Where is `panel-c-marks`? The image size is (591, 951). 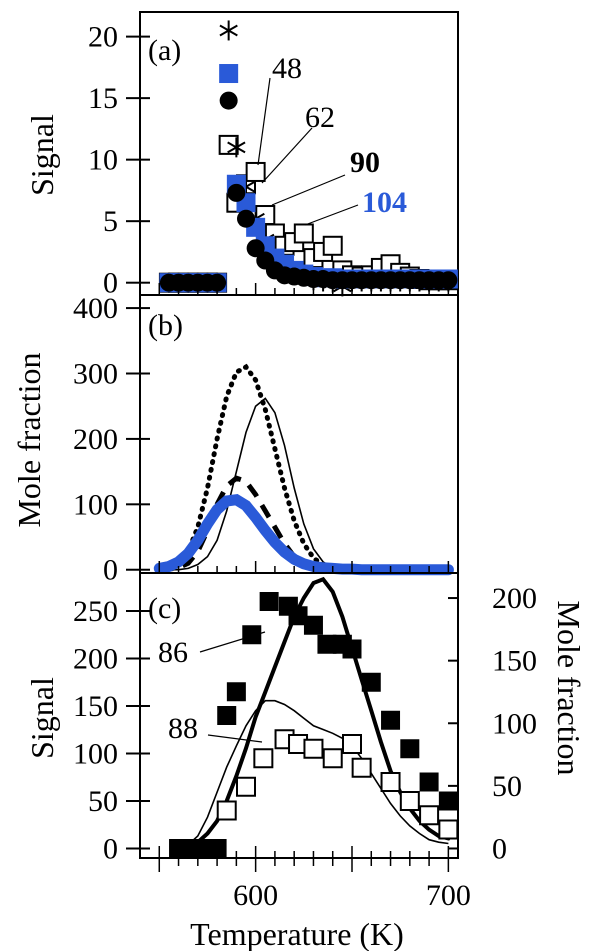 panel-c-marks is located at coordinates (314, 725).